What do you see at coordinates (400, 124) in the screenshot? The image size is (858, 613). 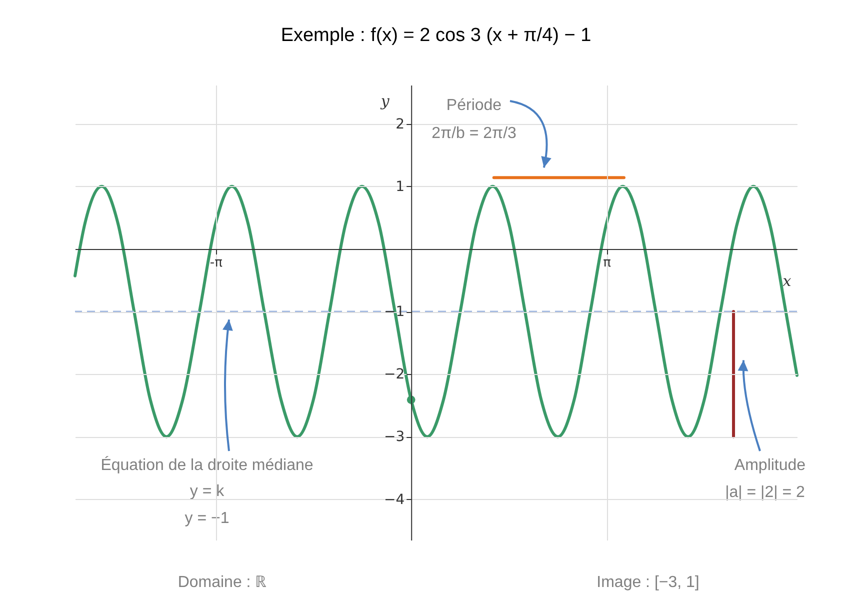 I see `y-tick-label: 2` at bounding box center [400, 124].